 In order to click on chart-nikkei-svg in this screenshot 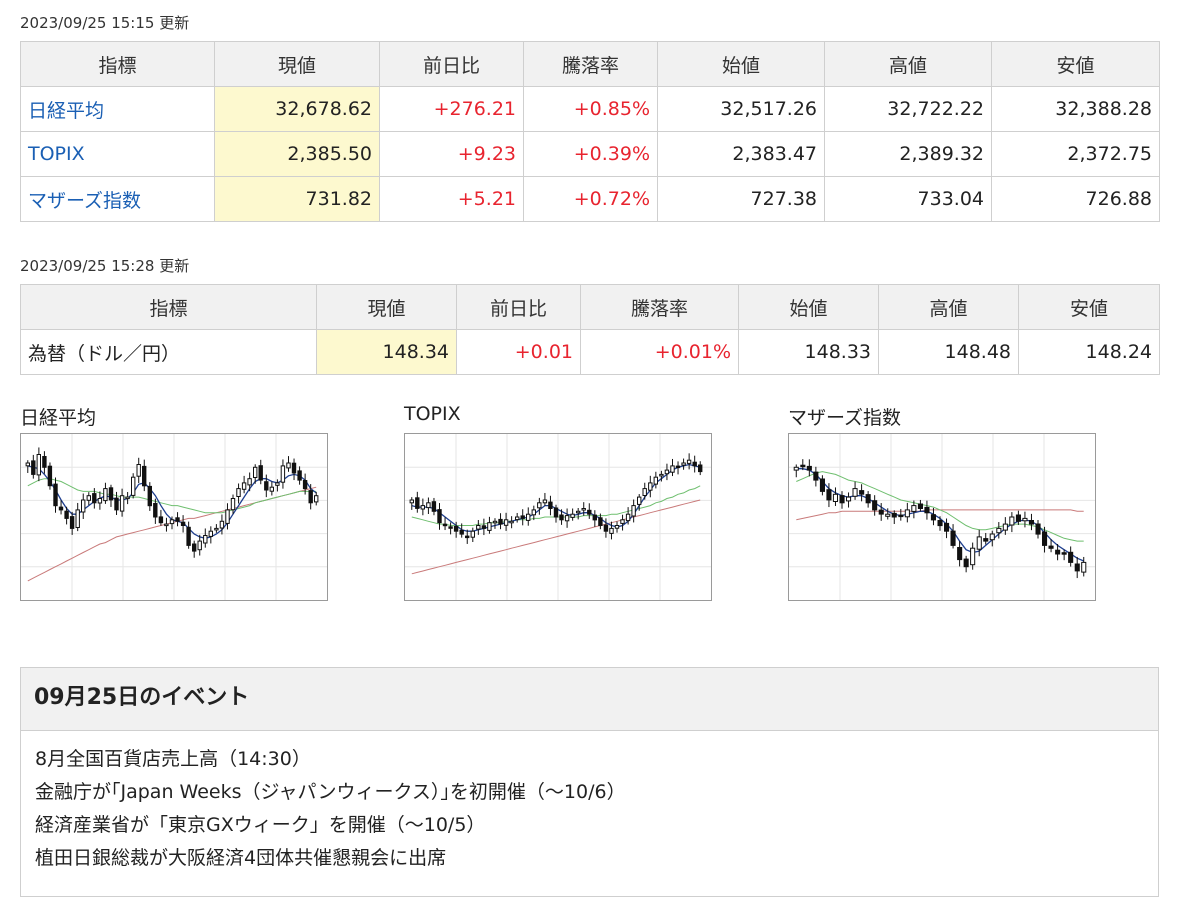, I will do `click(174, 517)`.